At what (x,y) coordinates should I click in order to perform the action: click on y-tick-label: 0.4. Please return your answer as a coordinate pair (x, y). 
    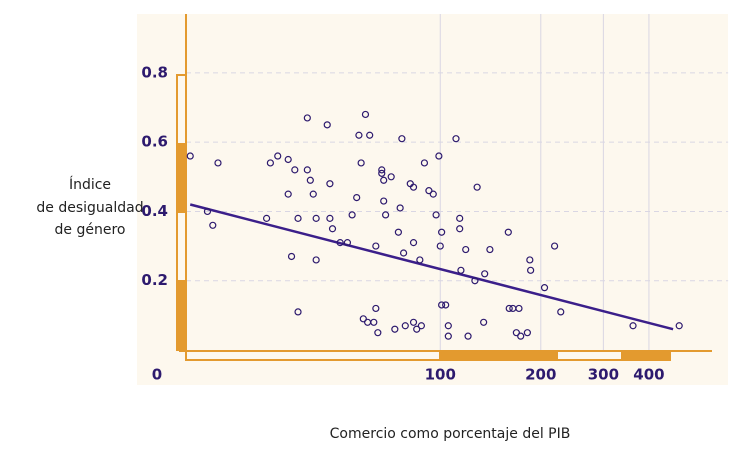
    Looking at the image, I should click on (154, 211).